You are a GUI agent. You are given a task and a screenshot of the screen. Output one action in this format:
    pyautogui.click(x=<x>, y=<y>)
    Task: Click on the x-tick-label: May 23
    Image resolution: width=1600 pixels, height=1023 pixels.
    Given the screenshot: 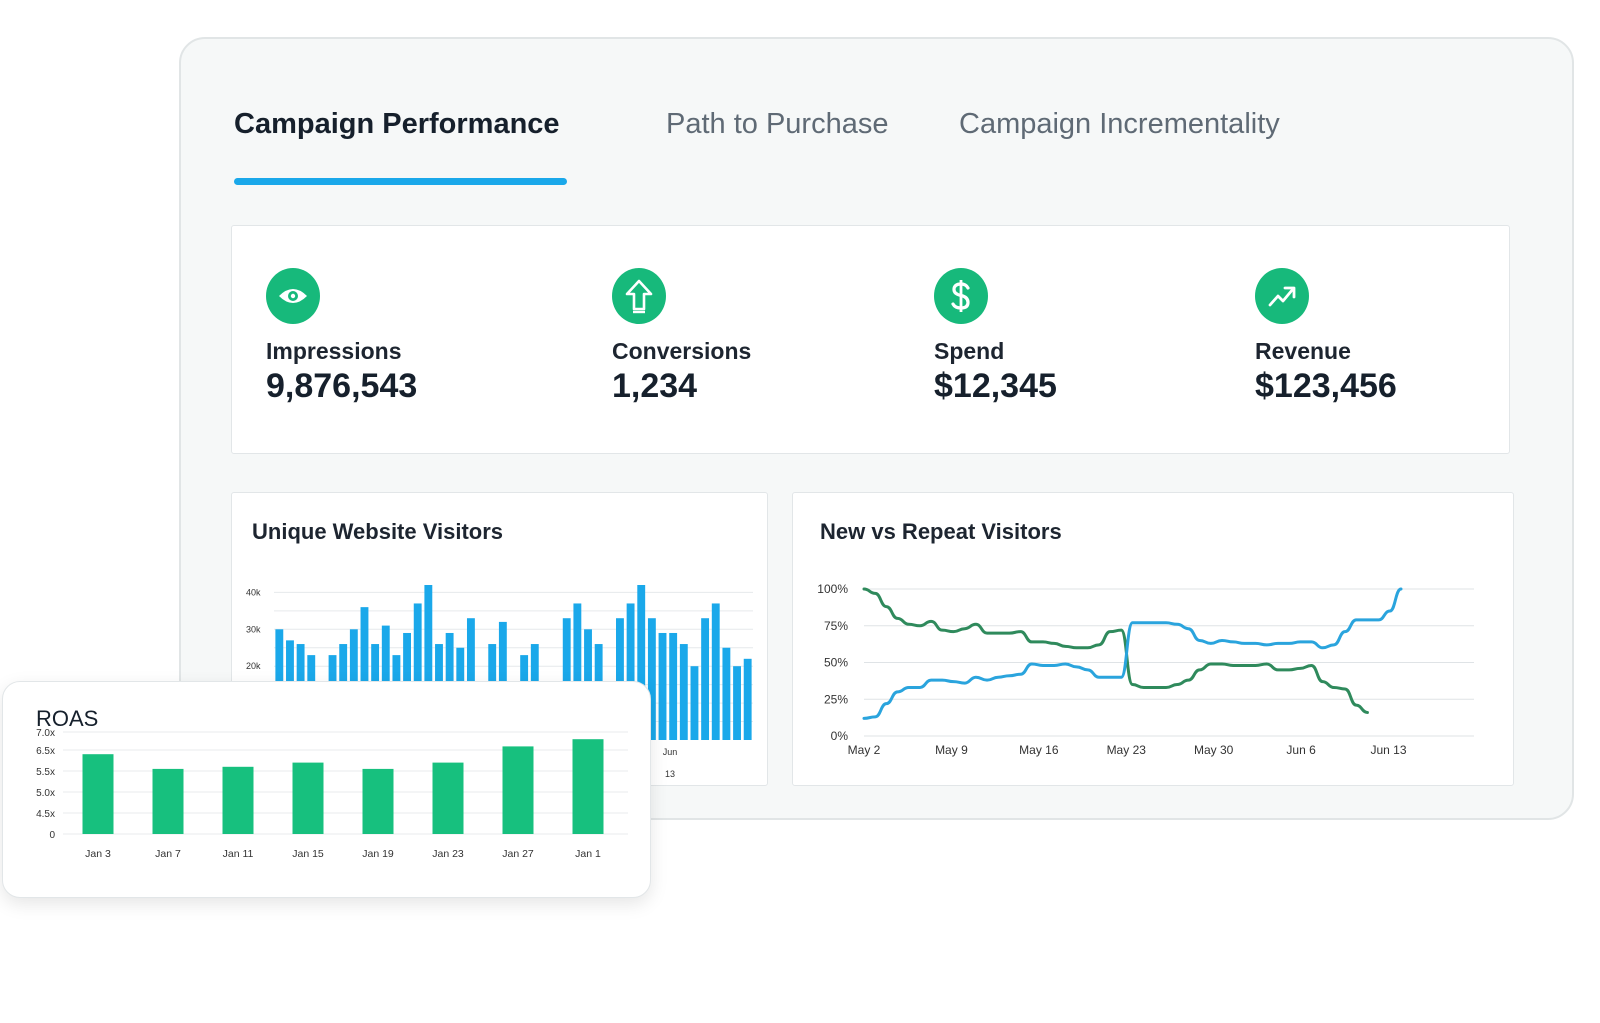 What is the action you would take?
    pyautogui.click(x=1127, y=750)
    